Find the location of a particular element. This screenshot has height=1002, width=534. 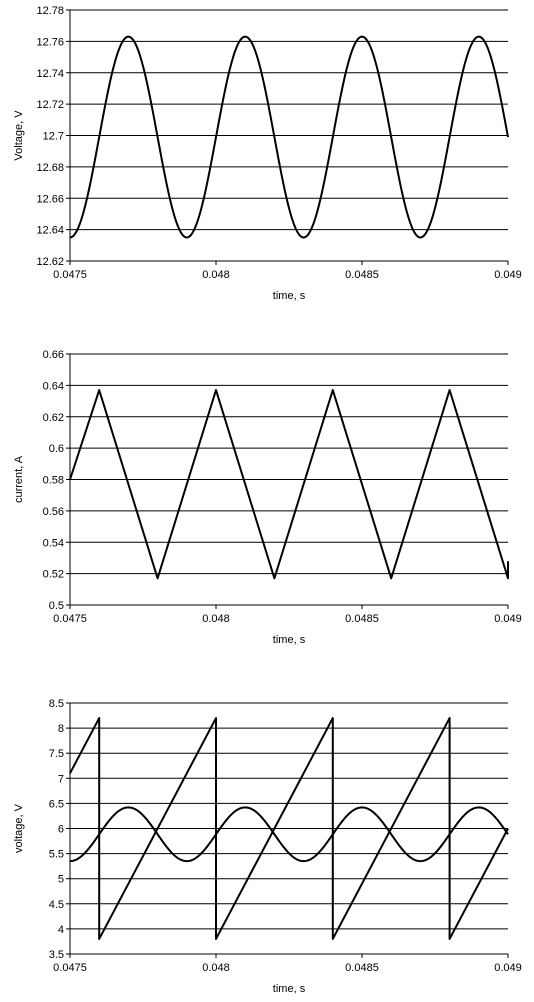

y-axis-label: current, A is located at coordinates (19, 479).